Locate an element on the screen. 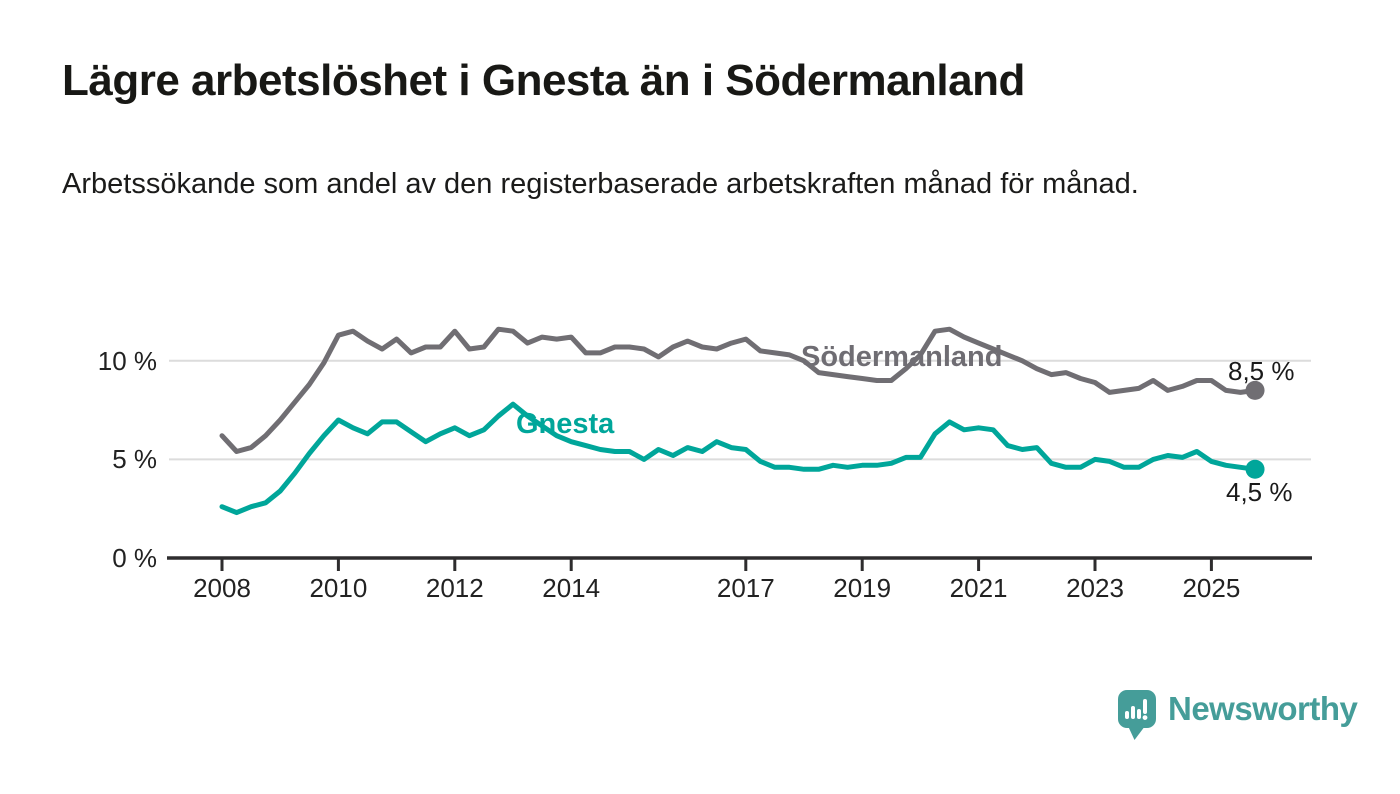 The image size is (1400, 794). newsworthy-logo: Newsworthy is located at coordinates (1238, 716).